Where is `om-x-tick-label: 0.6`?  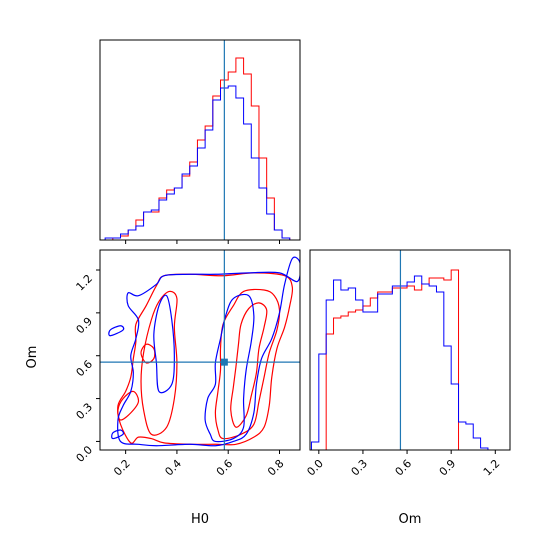
om-x-tick-label: 0.6 is located at coordinates (404, 468).